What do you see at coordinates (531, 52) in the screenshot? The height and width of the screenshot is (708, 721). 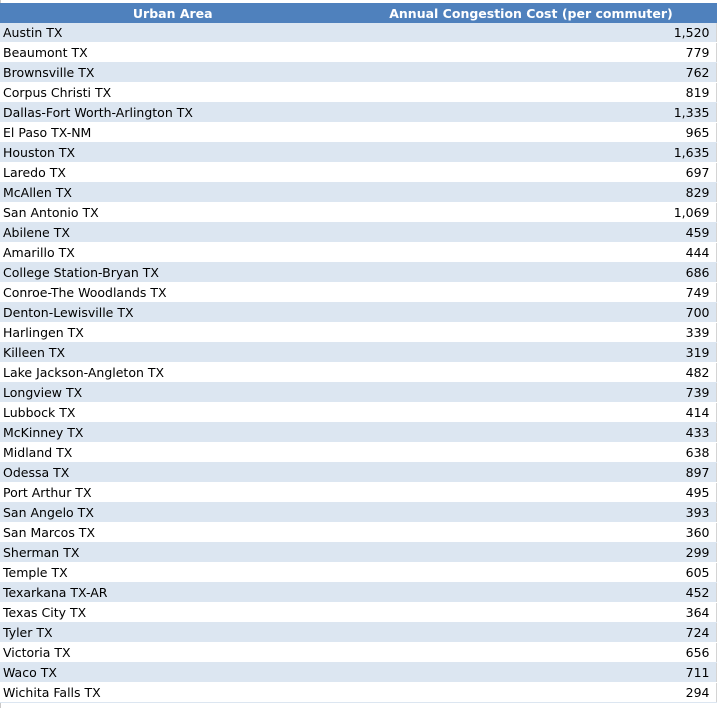 I see `congestion-cost-cell: 779` at bounding box center [531, 52].